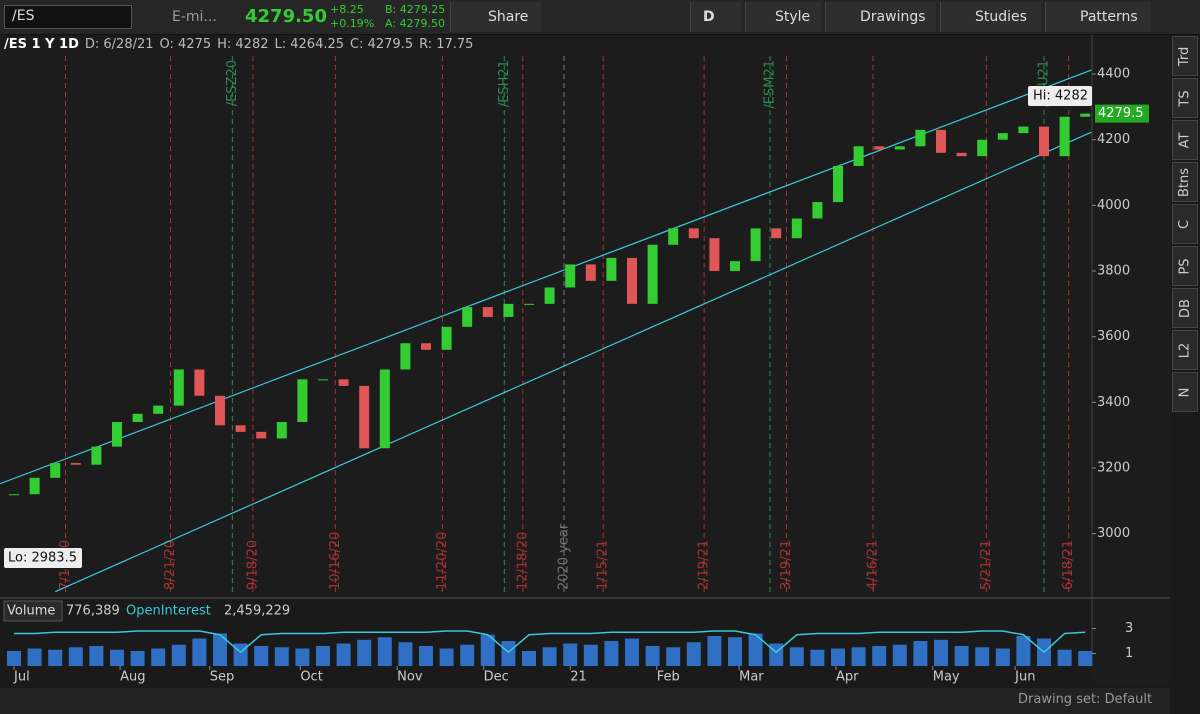 This screenshot has height=714, width=1200. Describe the element at coordinates (168, 611) in the screenshot. I see `oi-title: OpenInterest` at that location.